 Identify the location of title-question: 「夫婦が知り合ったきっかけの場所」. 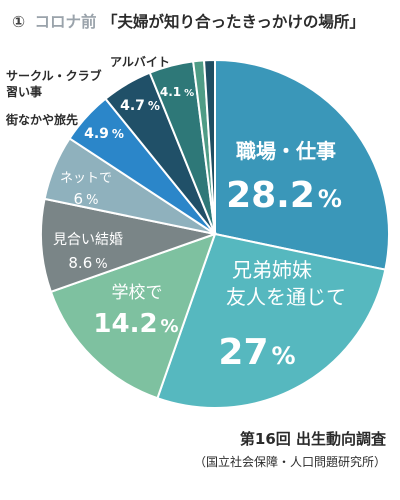
(233, 22).